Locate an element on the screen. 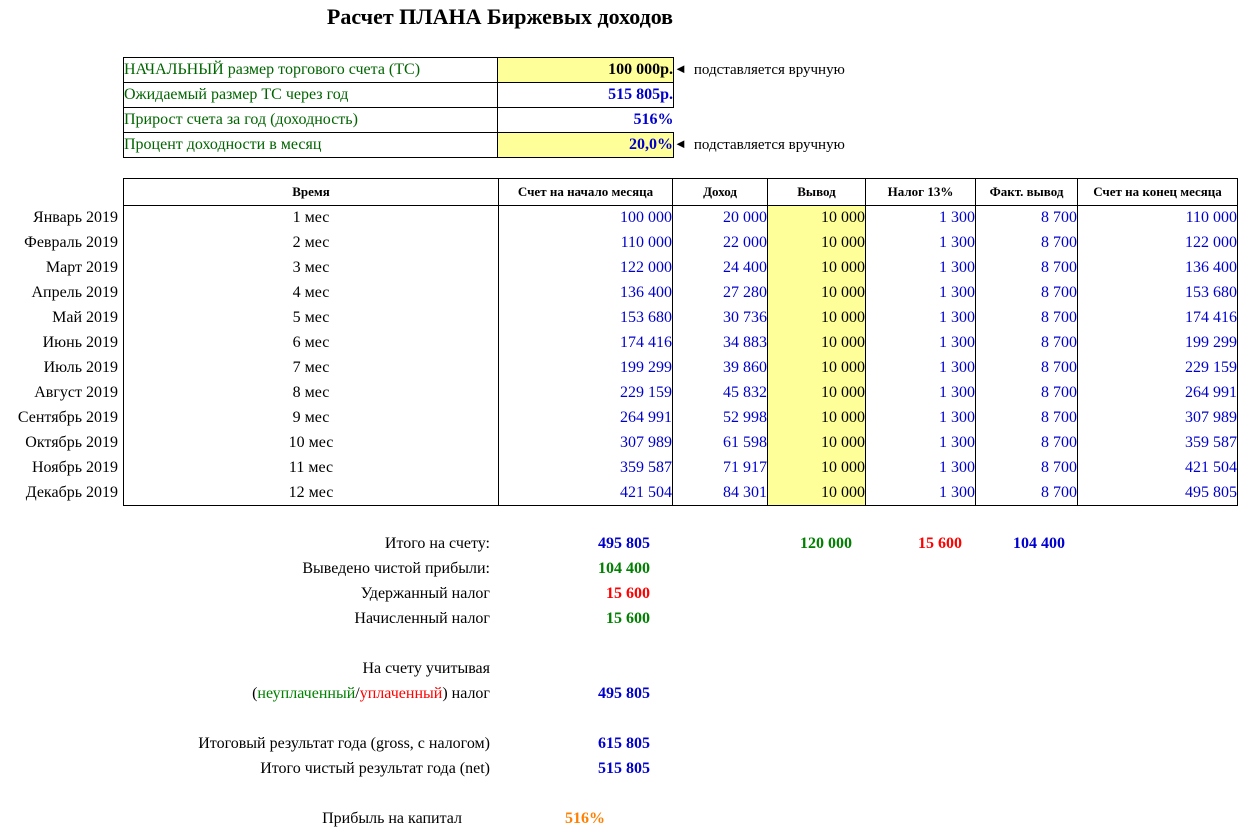 The image size is (1242, 837). summary-value-total-tax: 15 600 is located at coordinates (940, 543).